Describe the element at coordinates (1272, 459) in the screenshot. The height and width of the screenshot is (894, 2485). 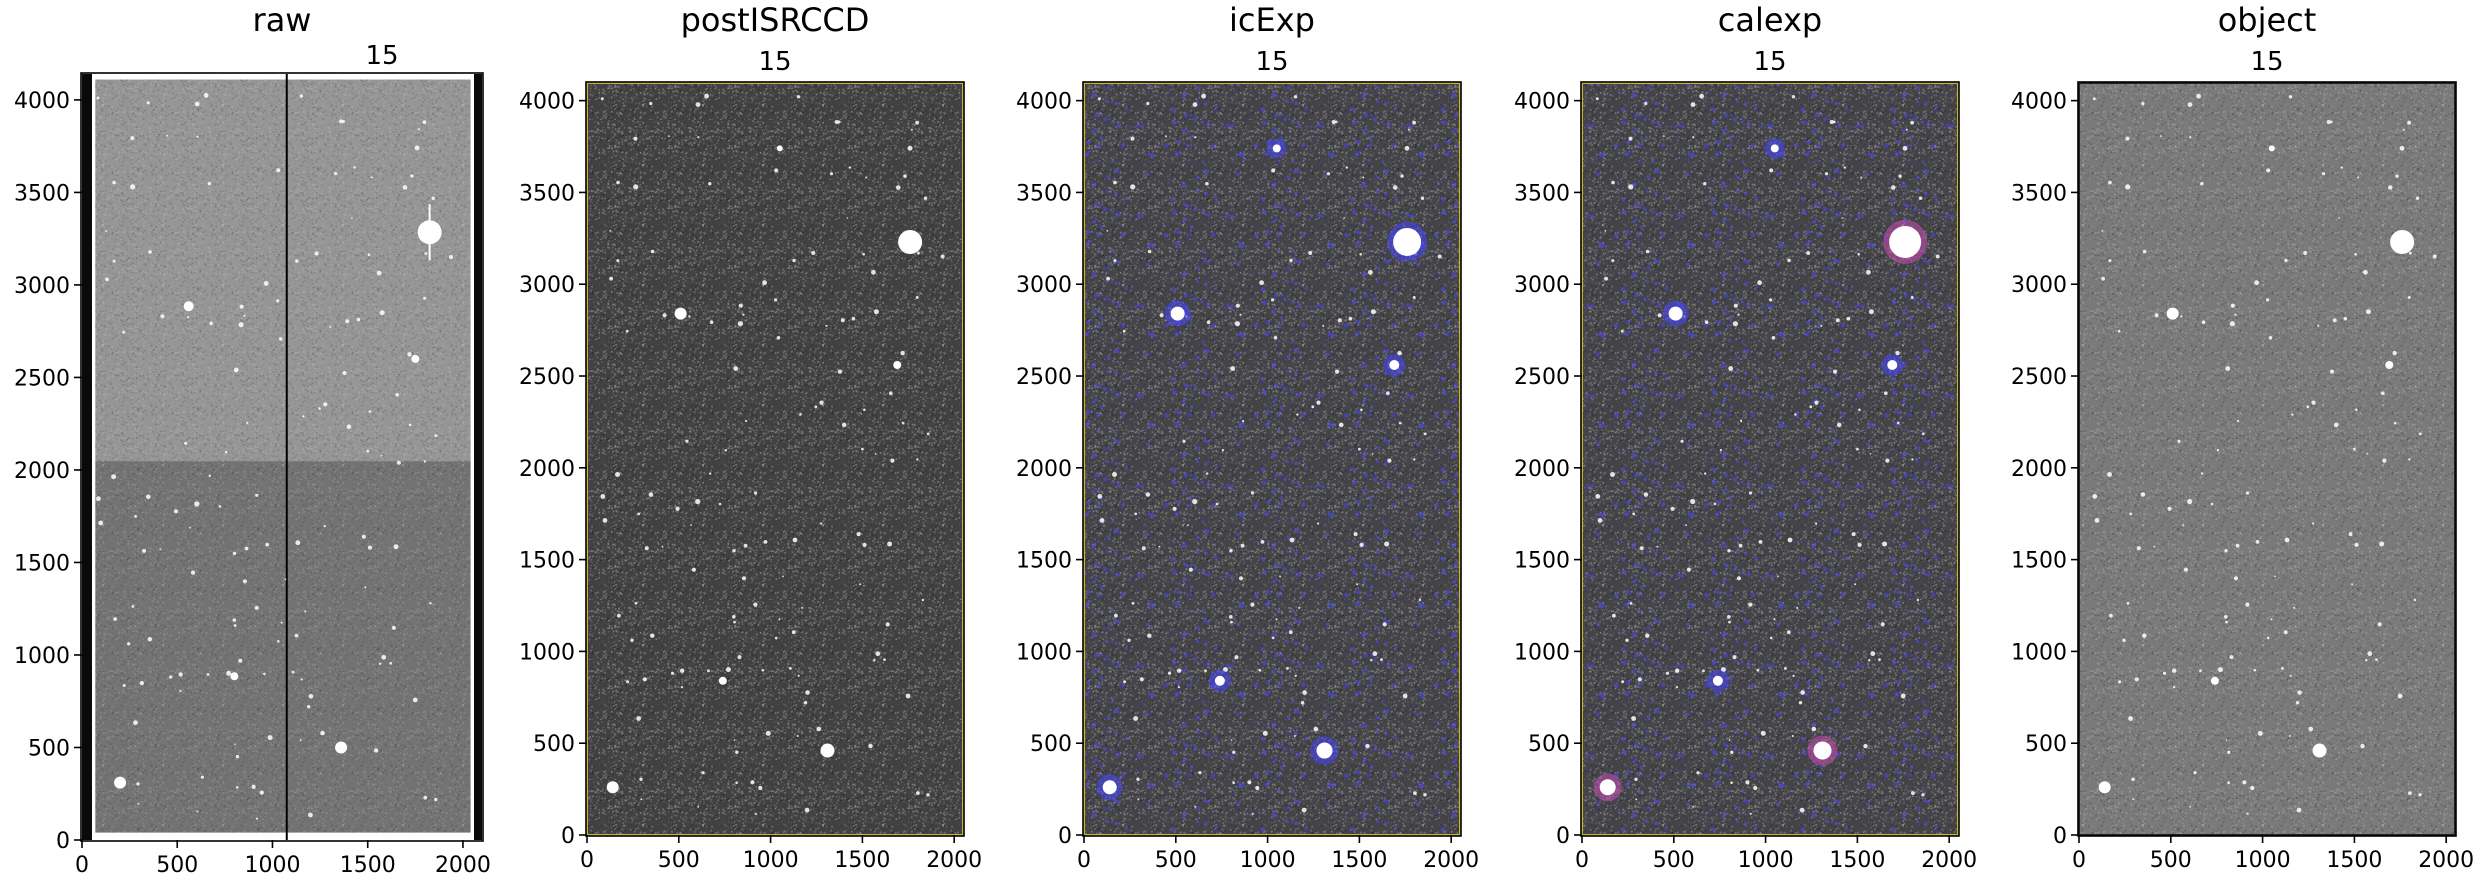
I see `image-icExp` at that location.